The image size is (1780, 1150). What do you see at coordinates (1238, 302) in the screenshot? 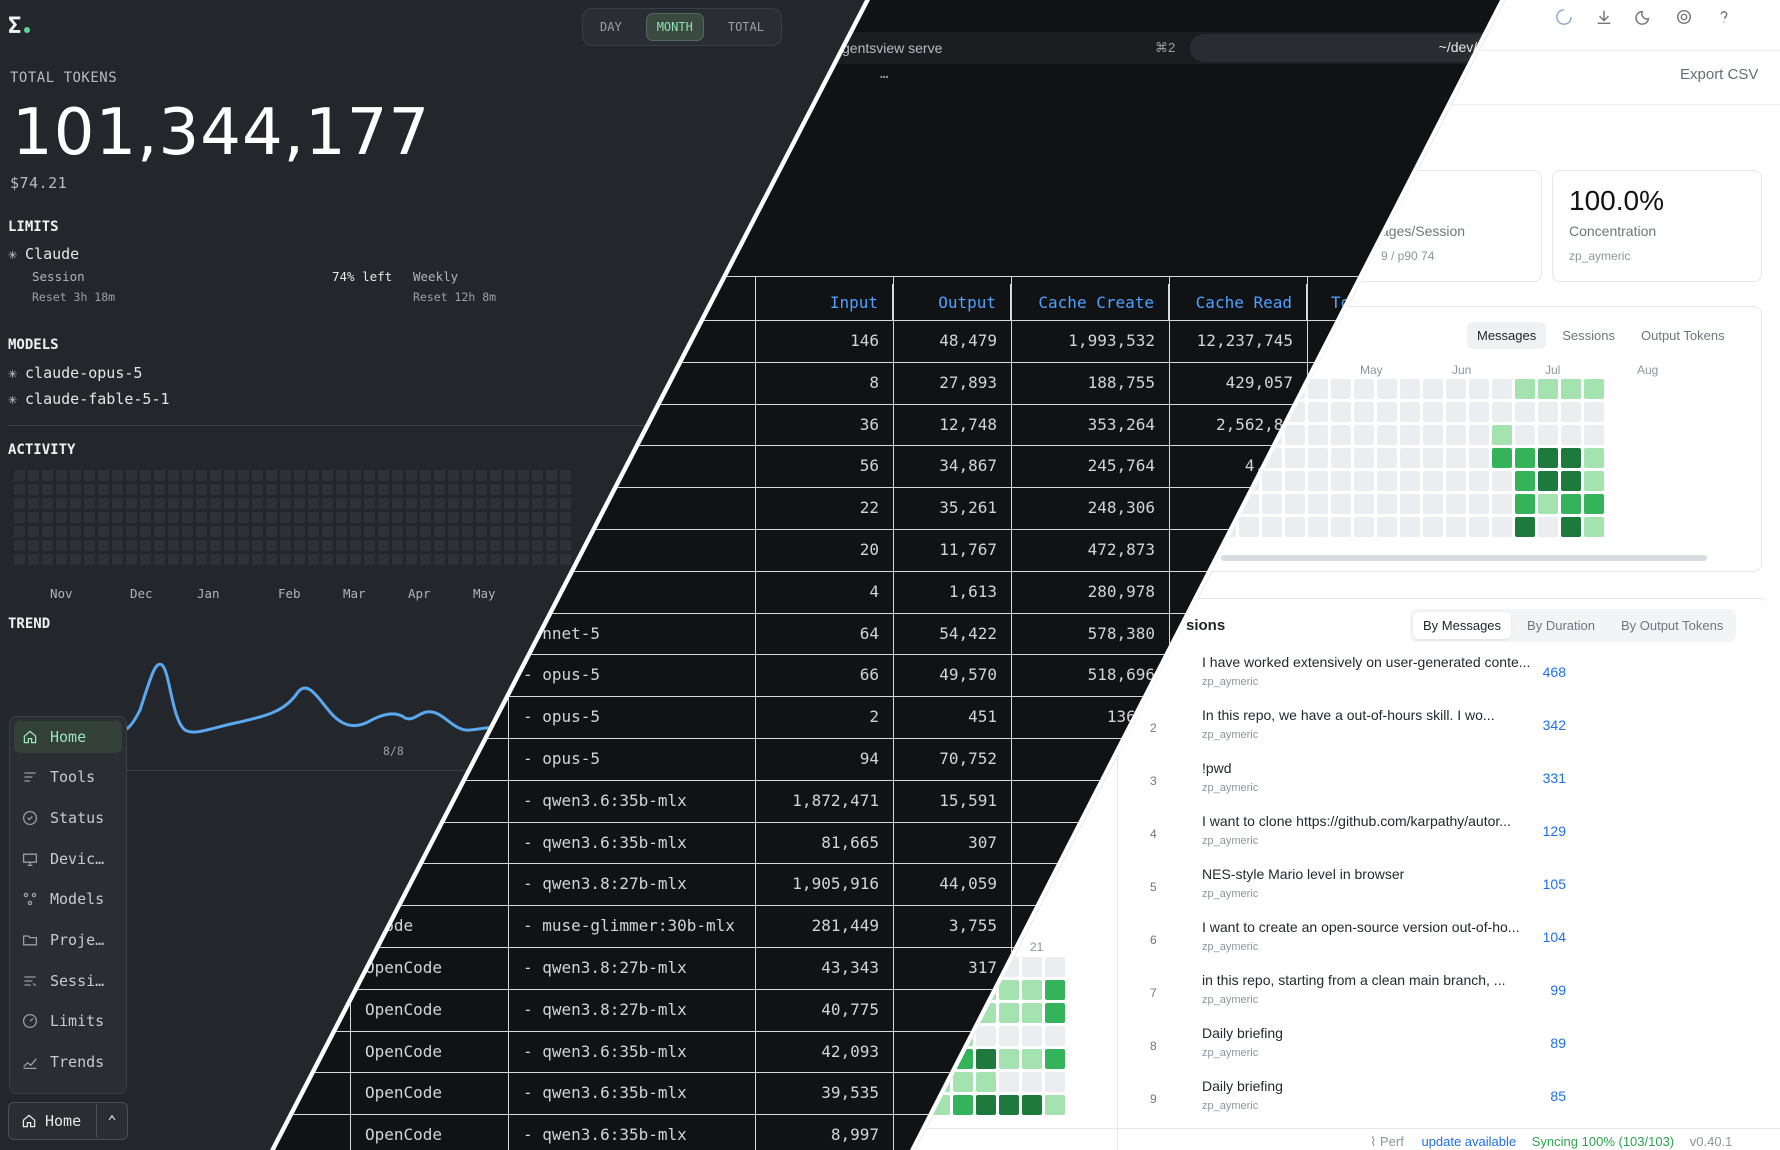
I see `column-header: Cache Read` at bounding box center [1238, 302].